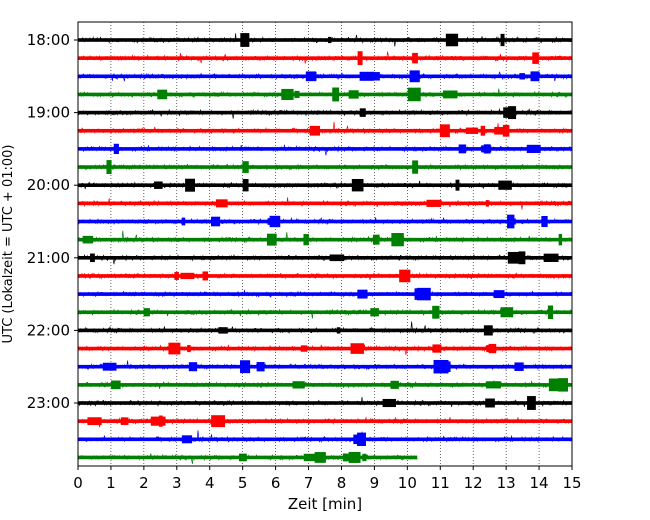 This screenshot has width=650, height=520. I want to click on trace-green, so click(324, 167).